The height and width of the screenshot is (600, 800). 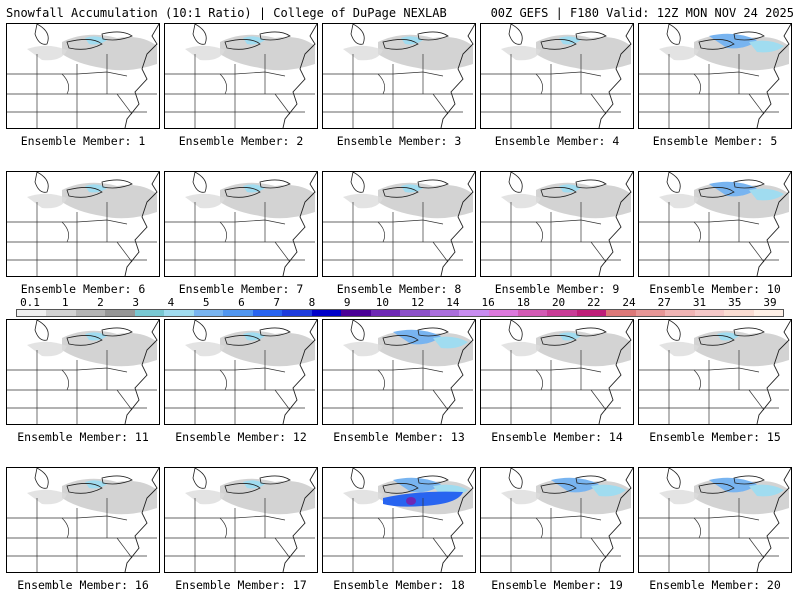 What do you see at coordinates (241, 302) in the screenshot?
I see `scale-tick-label: 6` at bounding box center [241, 302].